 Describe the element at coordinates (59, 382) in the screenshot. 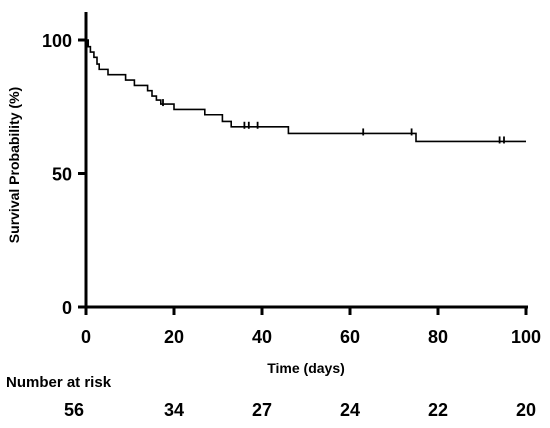

I see `risk-table-title: Number at risk` at that location.